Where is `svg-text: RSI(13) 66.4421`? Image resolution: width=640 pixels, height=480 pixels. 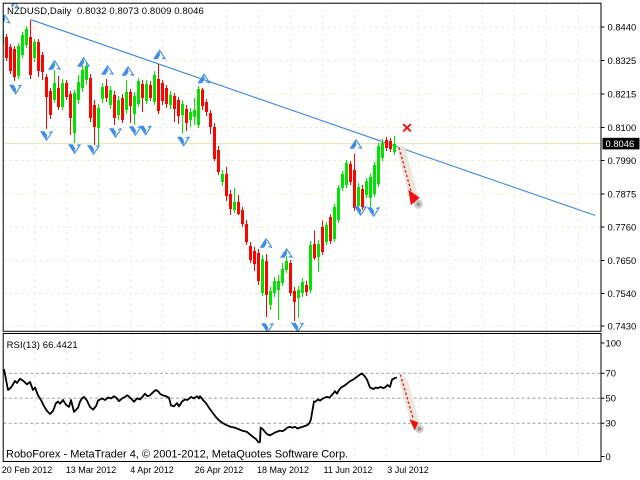
svg-text: RSI(13) 66.4421 is located at coordinates (42, 345).